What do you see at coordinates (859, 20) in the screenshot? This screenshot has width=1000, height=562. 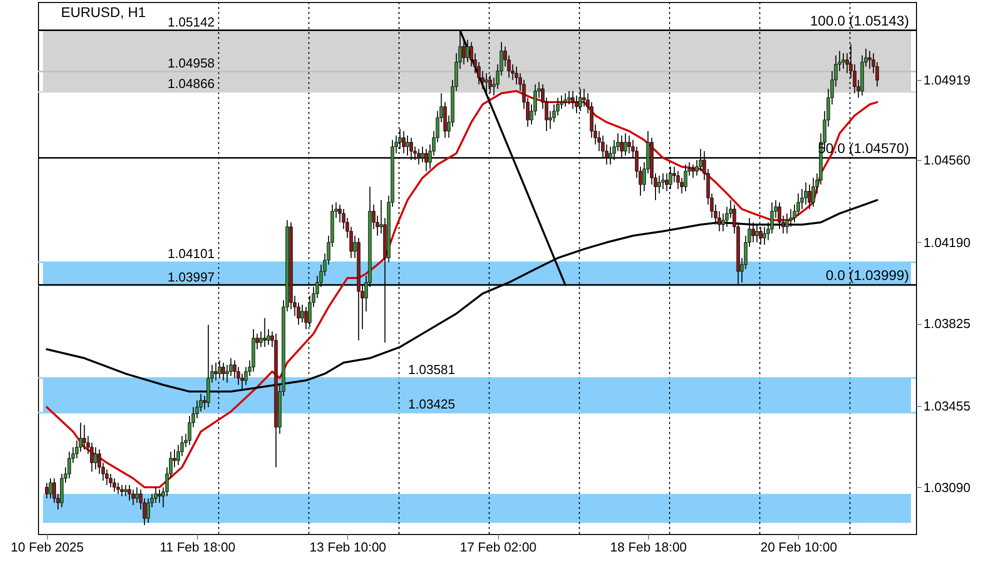 I see `ref-line-label: 100.0 (1.05143)` at bounding box center [859, 20].